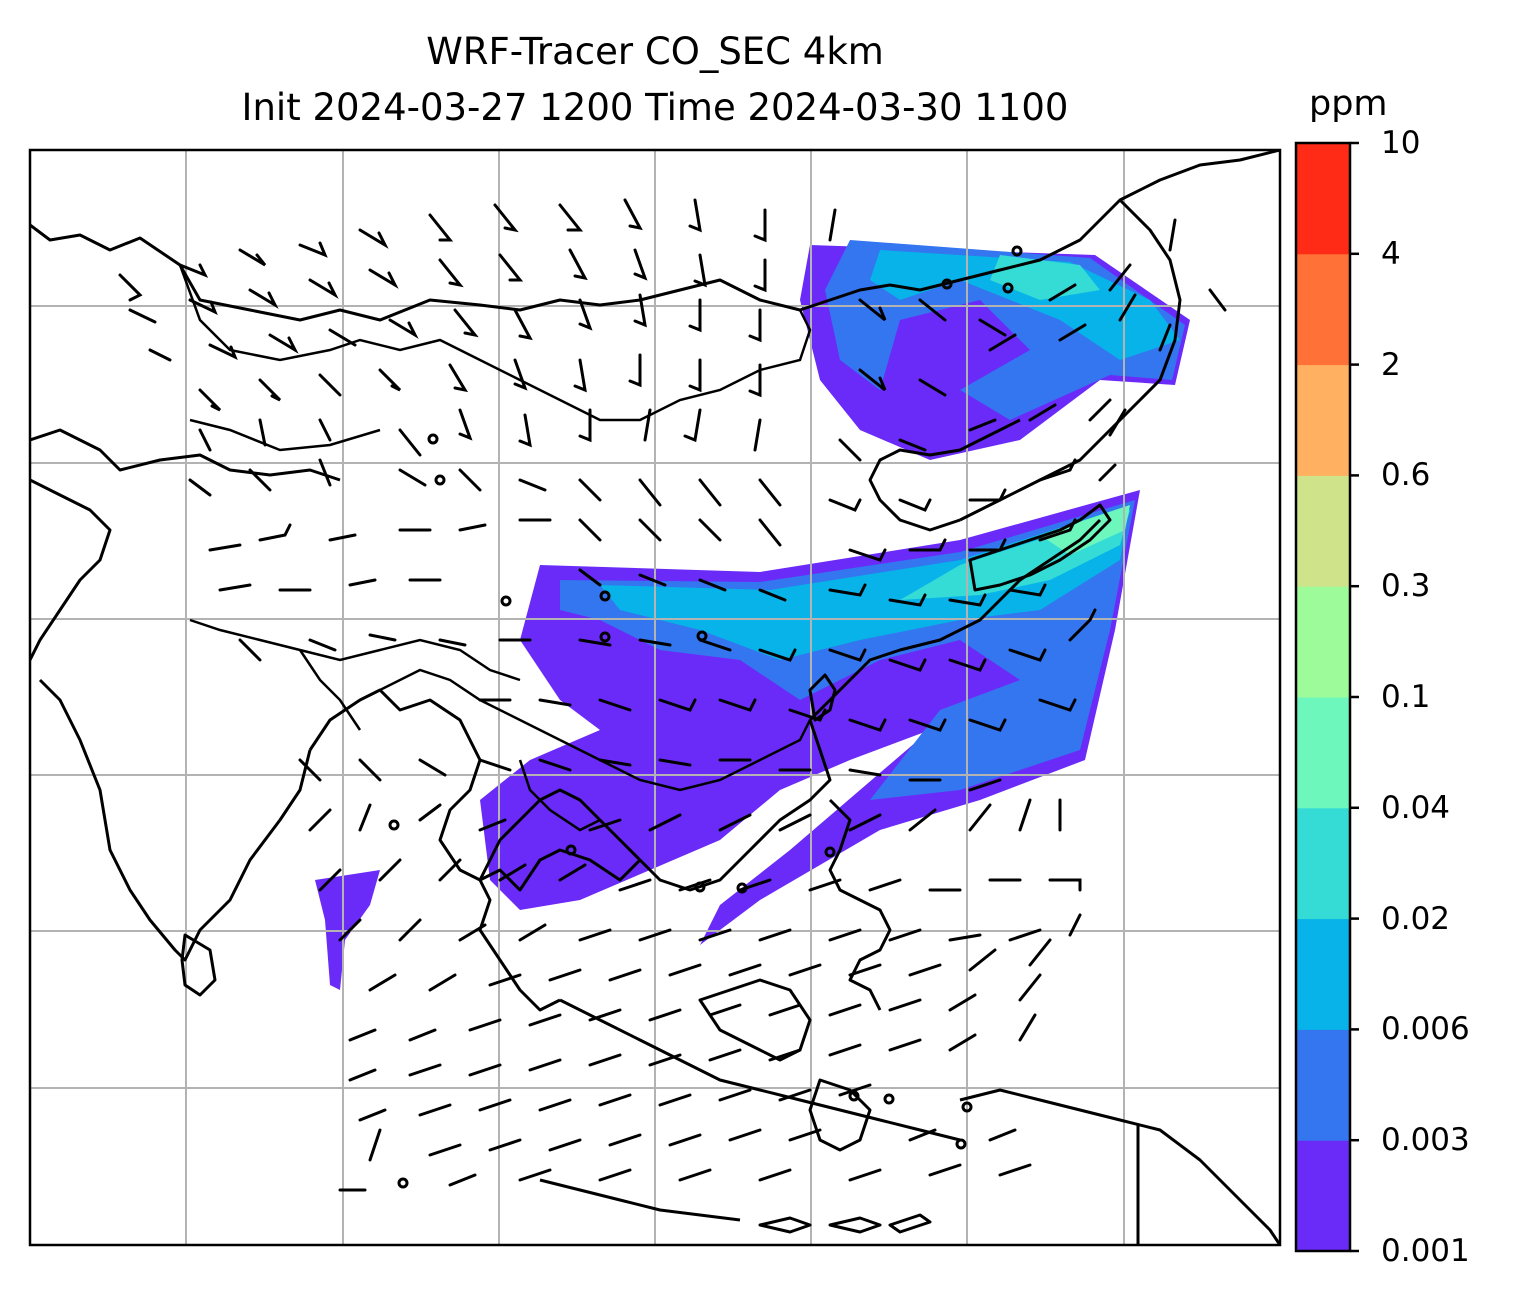 This screenshot has height=1306, width=1528. What do you see at coordinates (1416, 807) in the screenshot?
I see `colorbar-tick-label: 0.04` at bounding box center [1416, 807].